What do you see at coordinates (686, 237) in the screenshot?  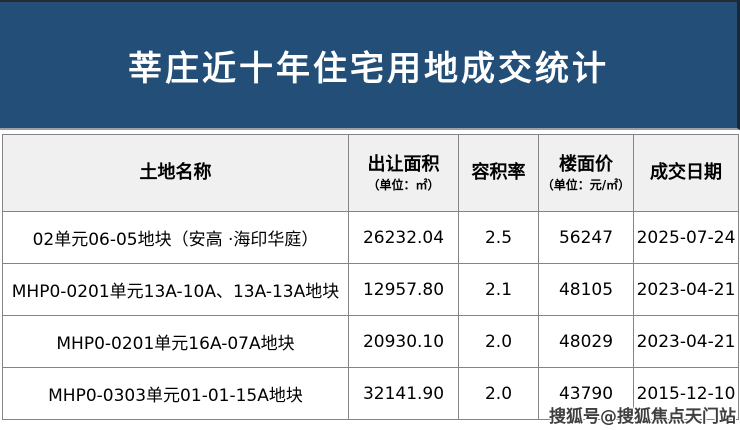 I see `cell-deal-date: 2025-07-24` at bounding box center [686, 237].